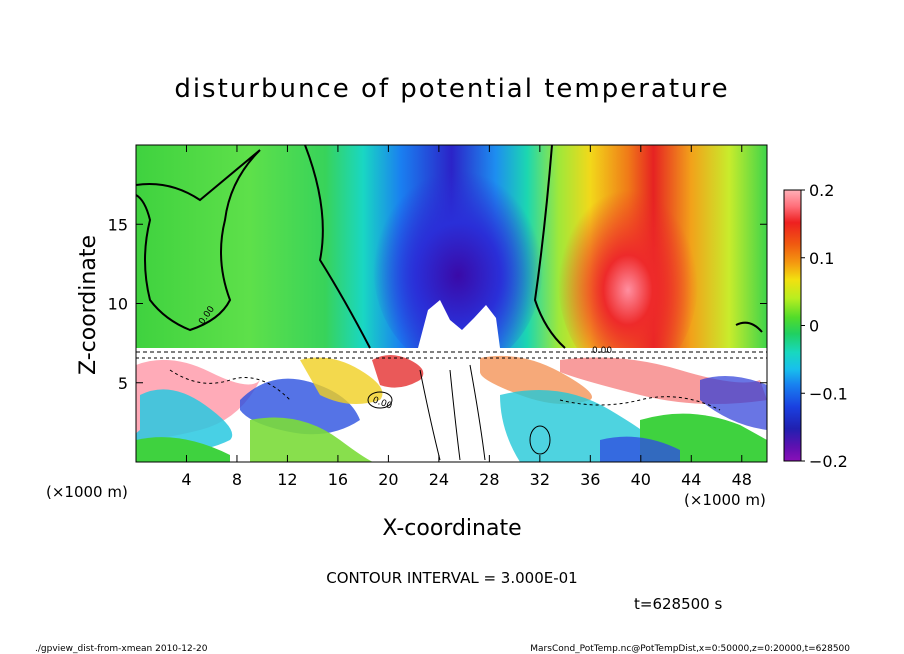  What do you see at coordinates (821, 190) in the screenshot?
I see `colorbar-tick-label: 0.2` at bounding box center [821, 190].